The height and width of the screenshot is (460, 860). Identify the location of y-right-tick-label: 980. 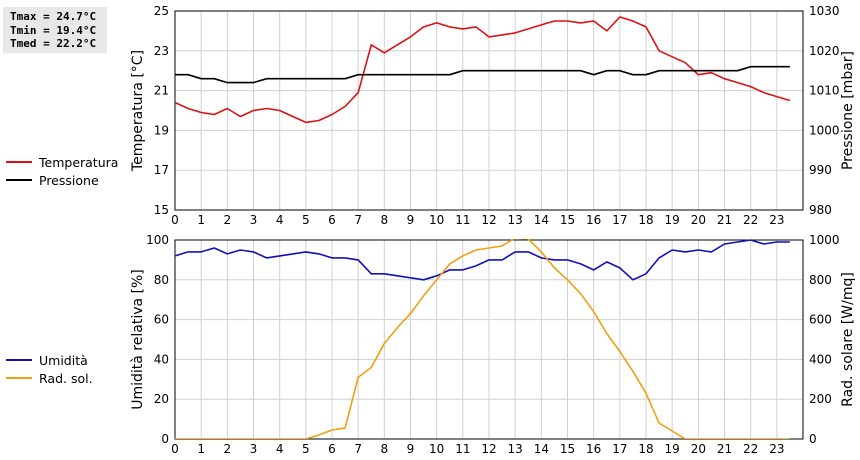
(820, 210).